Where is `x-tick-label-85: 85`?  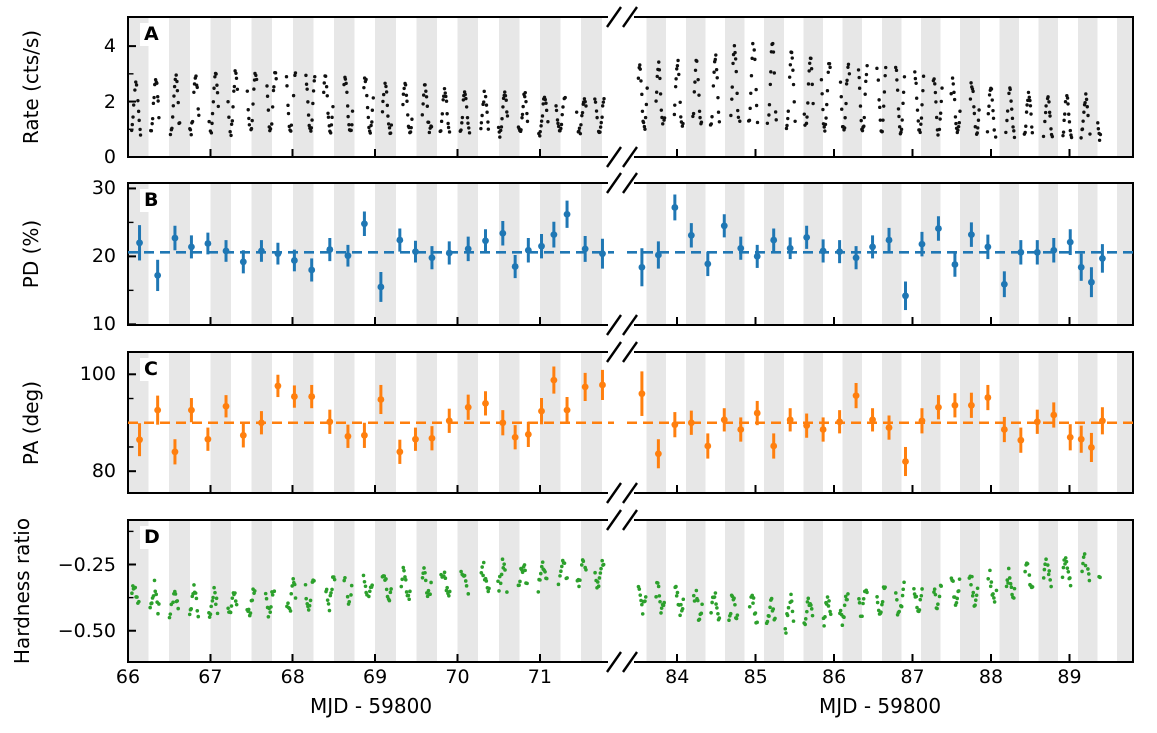
x-tick-label-85: 85 is located at coordinates (755, 677).